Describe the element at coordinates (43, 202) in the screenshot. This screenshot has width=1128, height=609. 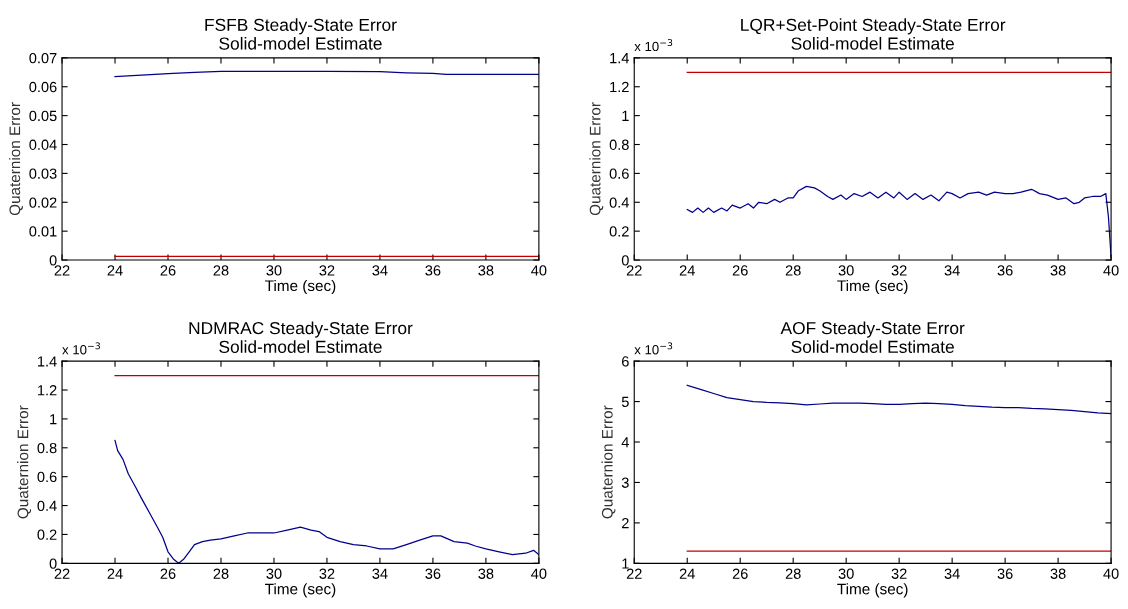
I see `y-tick-label: 0.02` at that location.